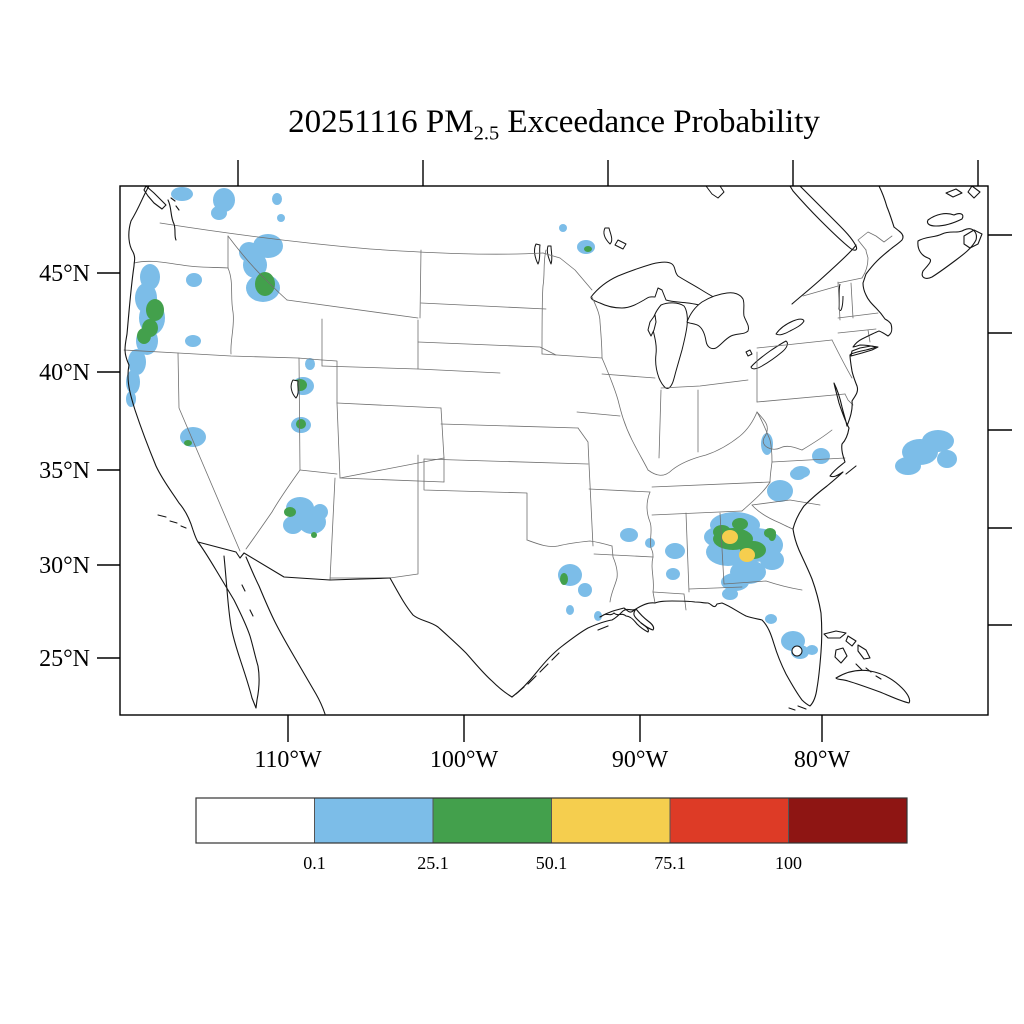 Image resolution: width=1024 pixels, height=1024 pixels. I want to click on gulf-atlantic-coast, so click(680, 567).